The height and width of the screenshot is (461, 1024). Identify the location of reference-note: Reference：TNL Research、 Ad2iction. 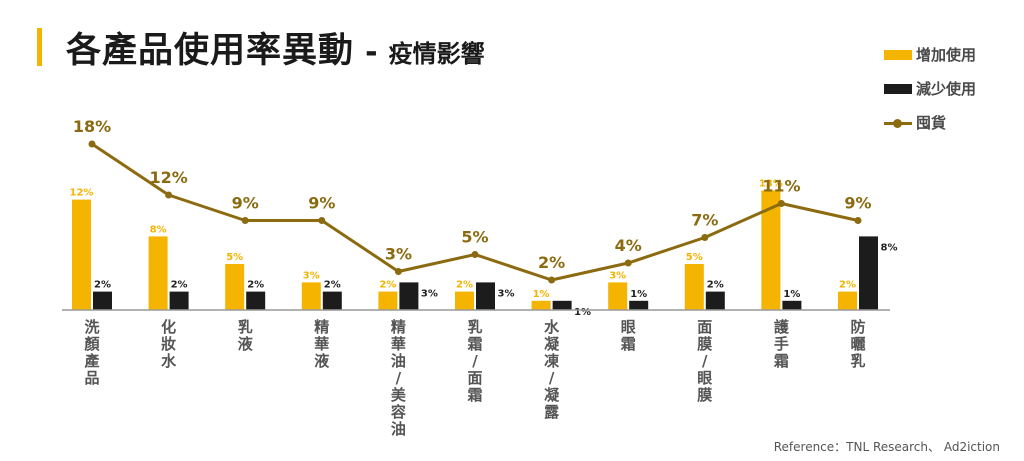
(886, 447).